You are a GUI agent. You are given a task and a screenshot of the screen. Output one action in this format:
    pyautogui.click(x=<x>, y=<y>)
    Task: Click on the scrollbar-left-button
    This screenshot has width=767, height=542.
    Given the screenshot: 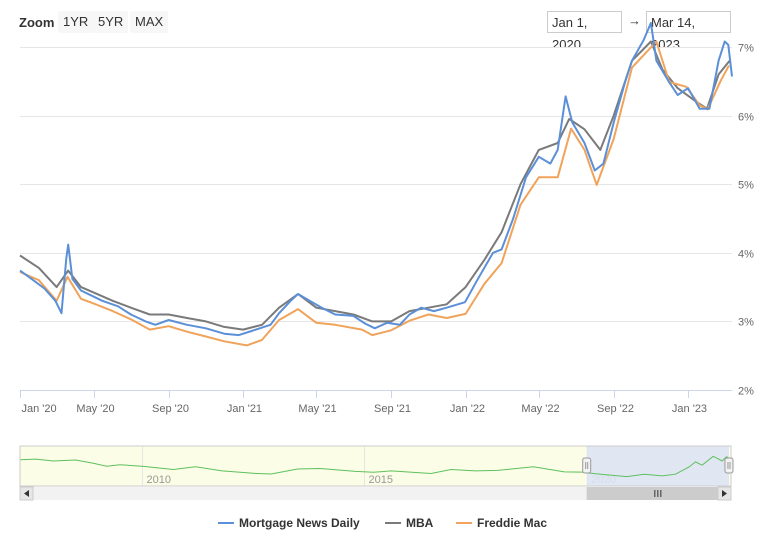 What is the action you would take?
    pyautogui.click(x=26, y=493)
    